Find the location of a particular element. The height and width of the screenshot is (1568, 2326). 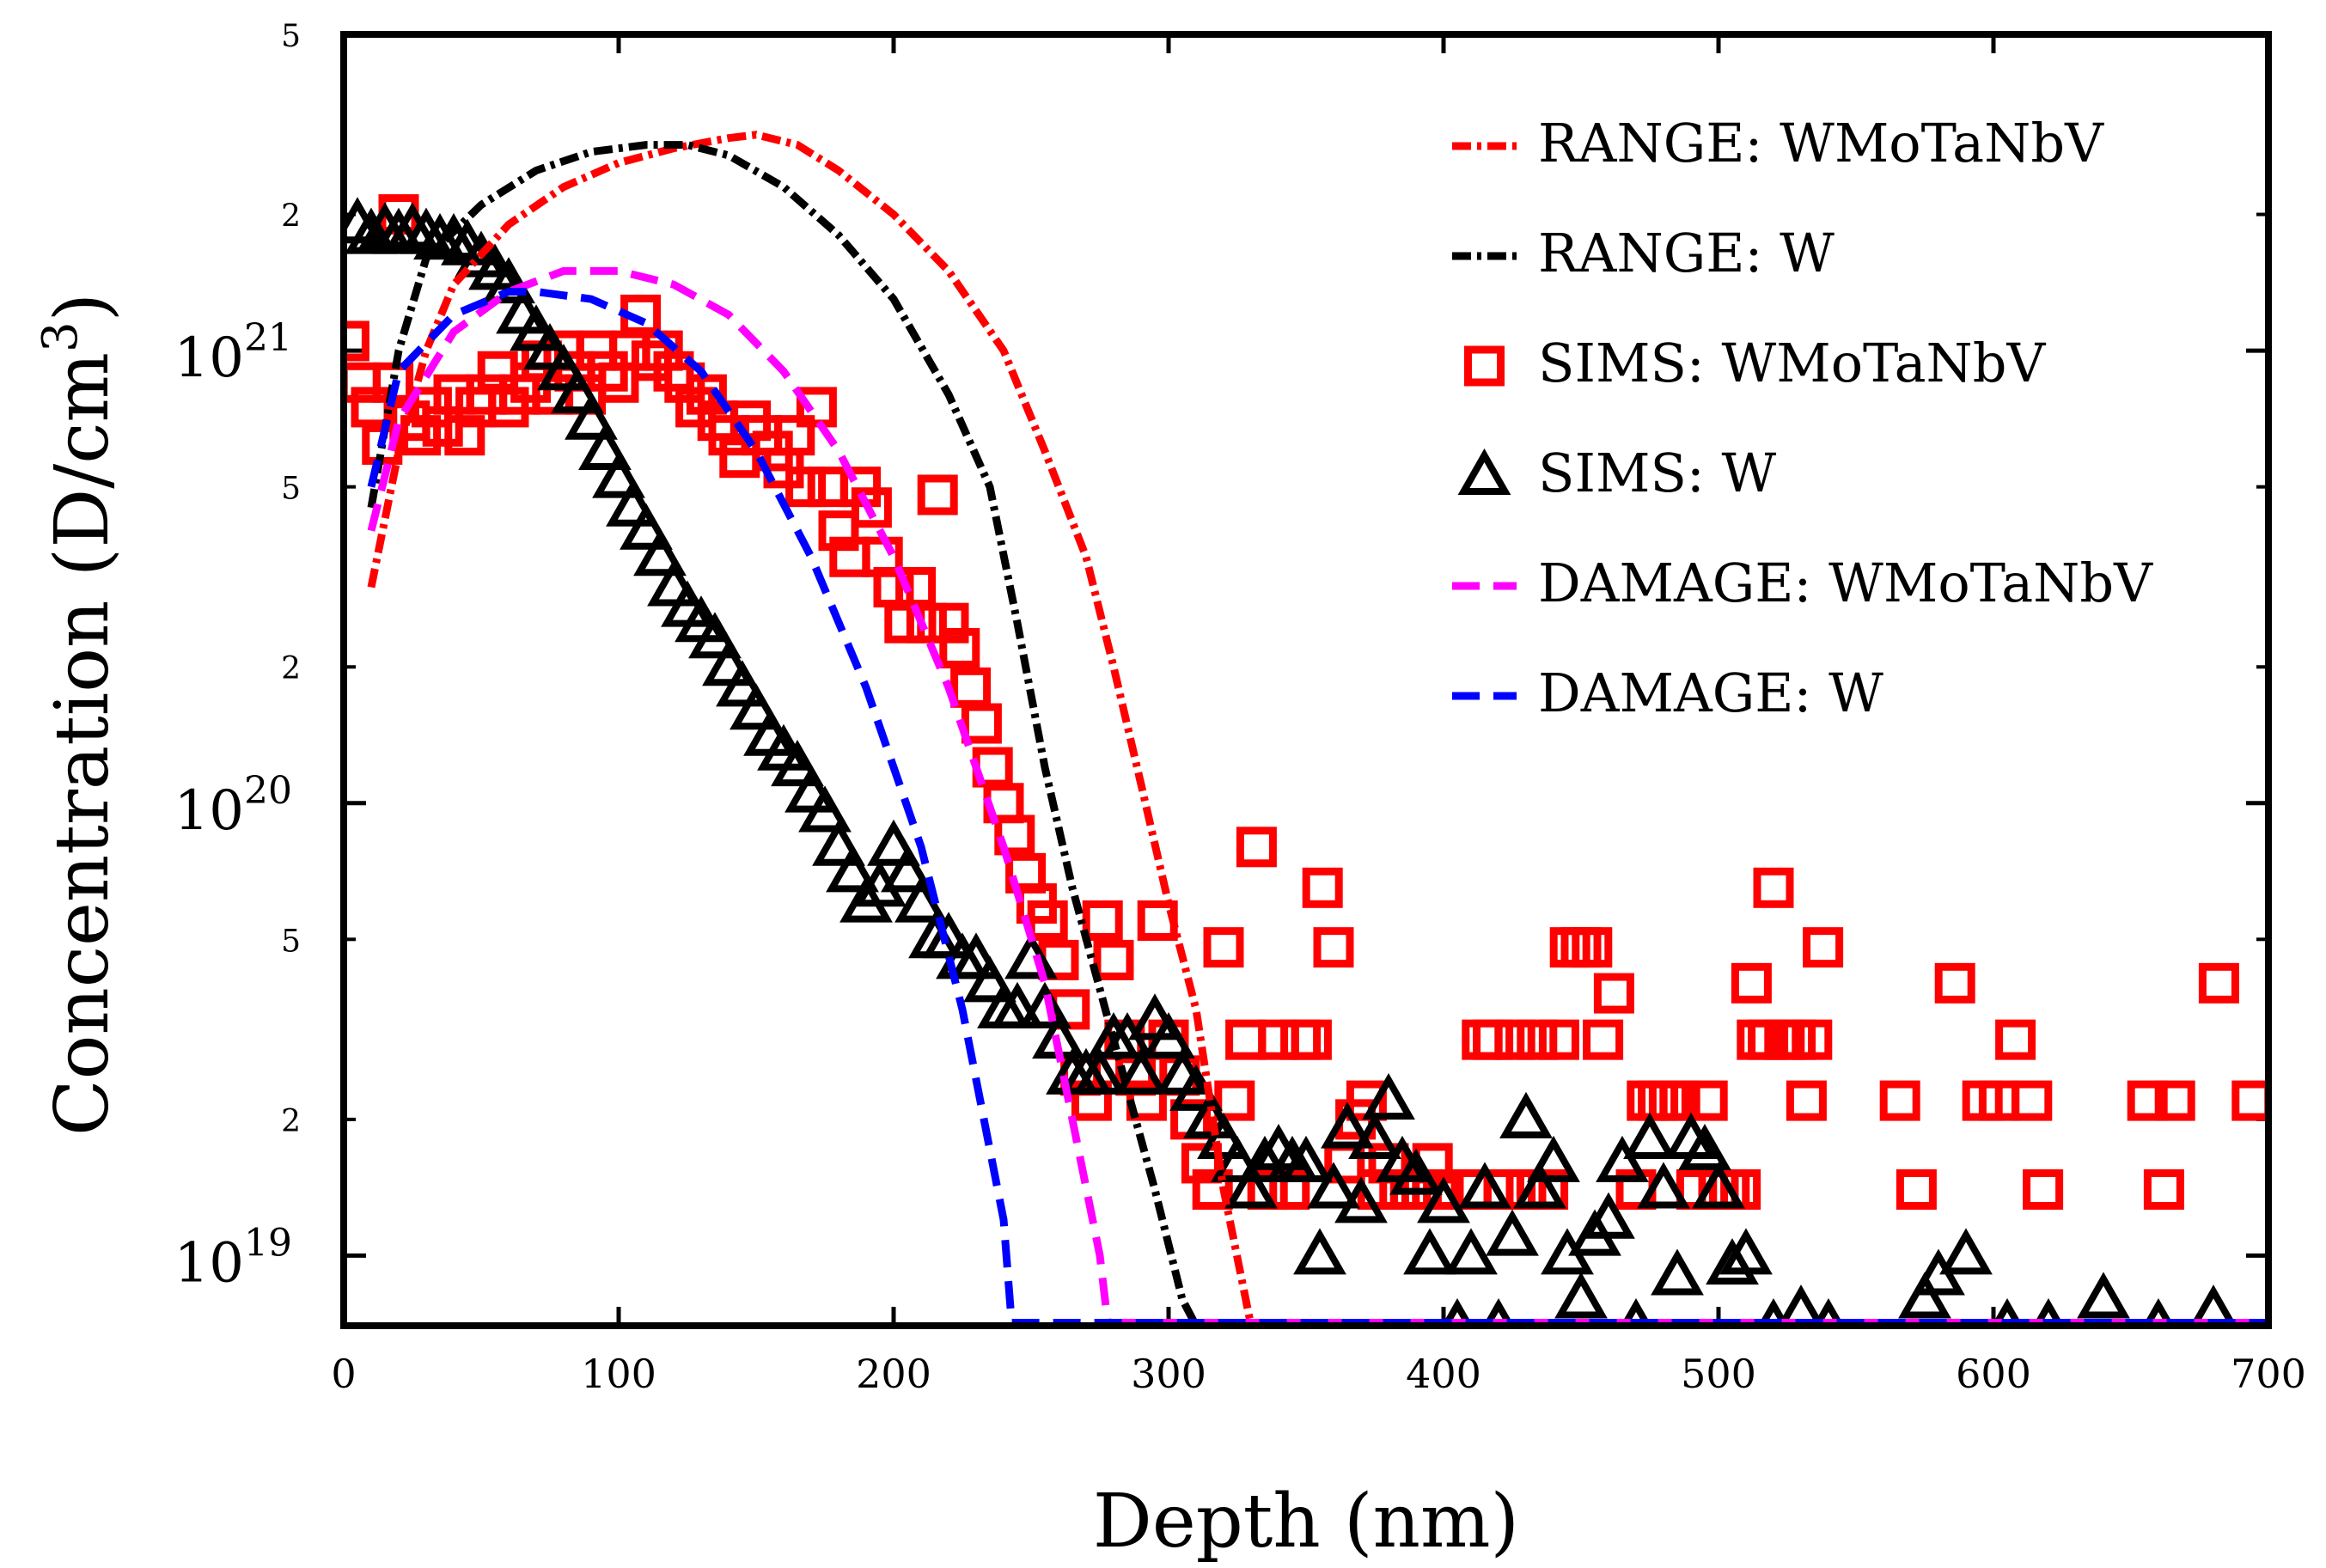

y-tick-exp: 20 is located at coordinates (268, 791).